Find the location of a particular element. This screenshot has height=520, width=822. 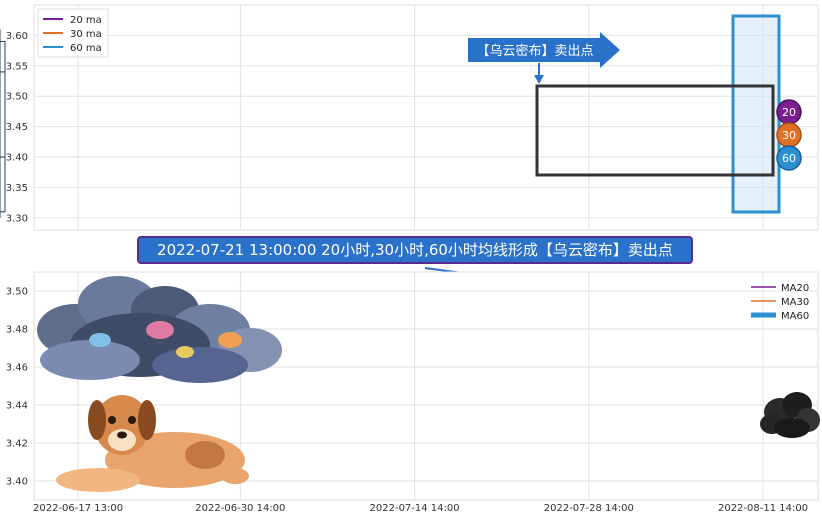

top-y-tick-label: 3.30 is located at coordinates (17, 218).